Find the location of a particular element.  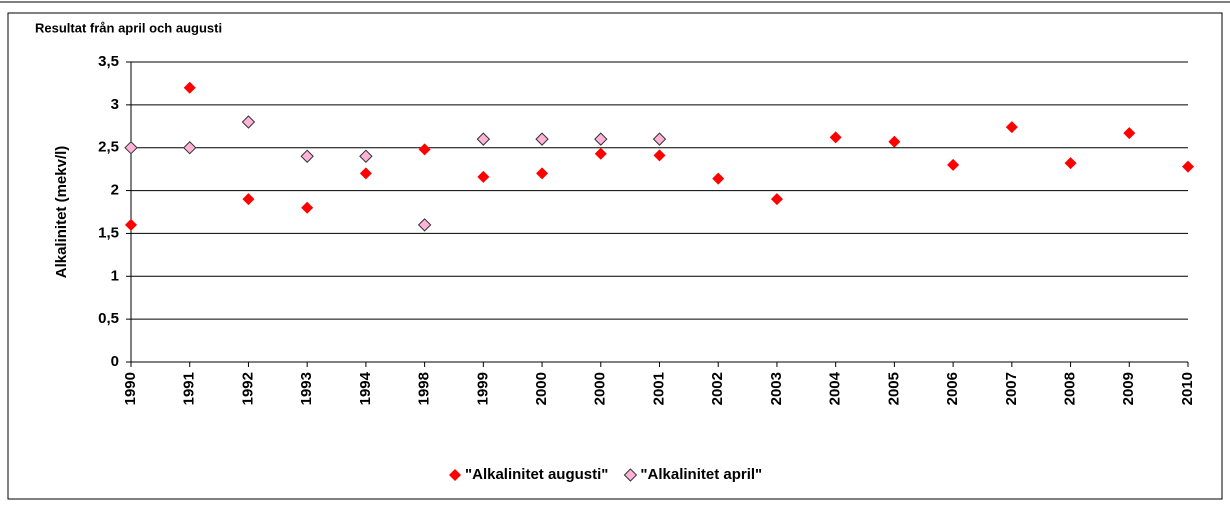

y-tick-label: 2,5 is located at coordinates (108, 147).